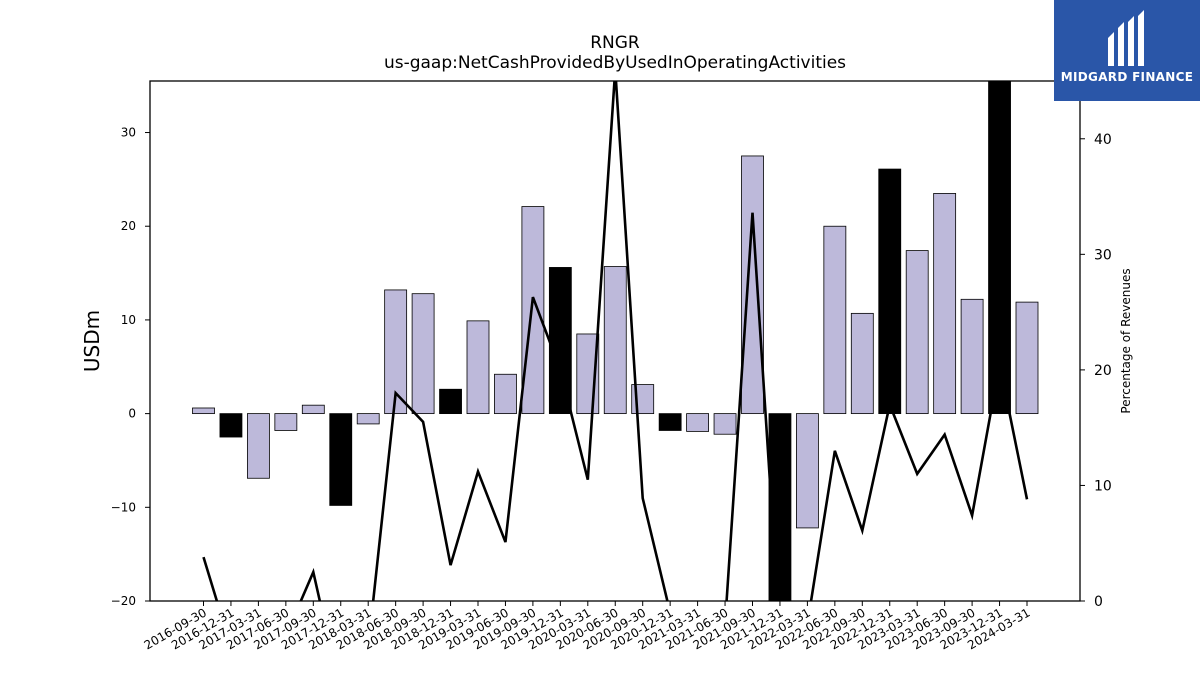 This screenshot has height=675, width=1200. What do you see at coordinates (1126, 340) in the screenshot?
I see `y2-axis-label: Percentage of Revenues` at bounding box center [1126, 340].